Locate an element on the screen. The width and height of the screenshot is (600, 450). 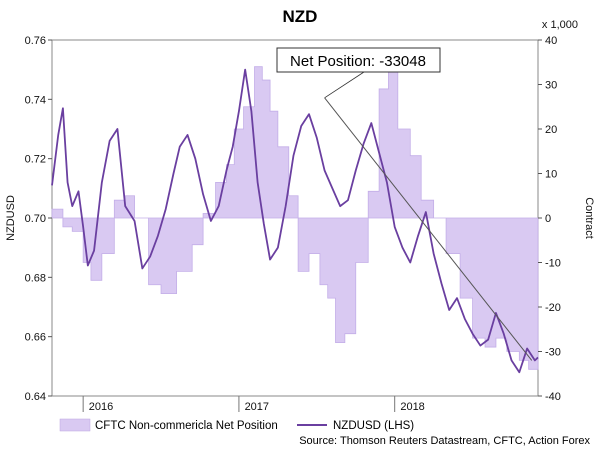
left-axis-title: NZDUSD is located at coordinates (11, 218).